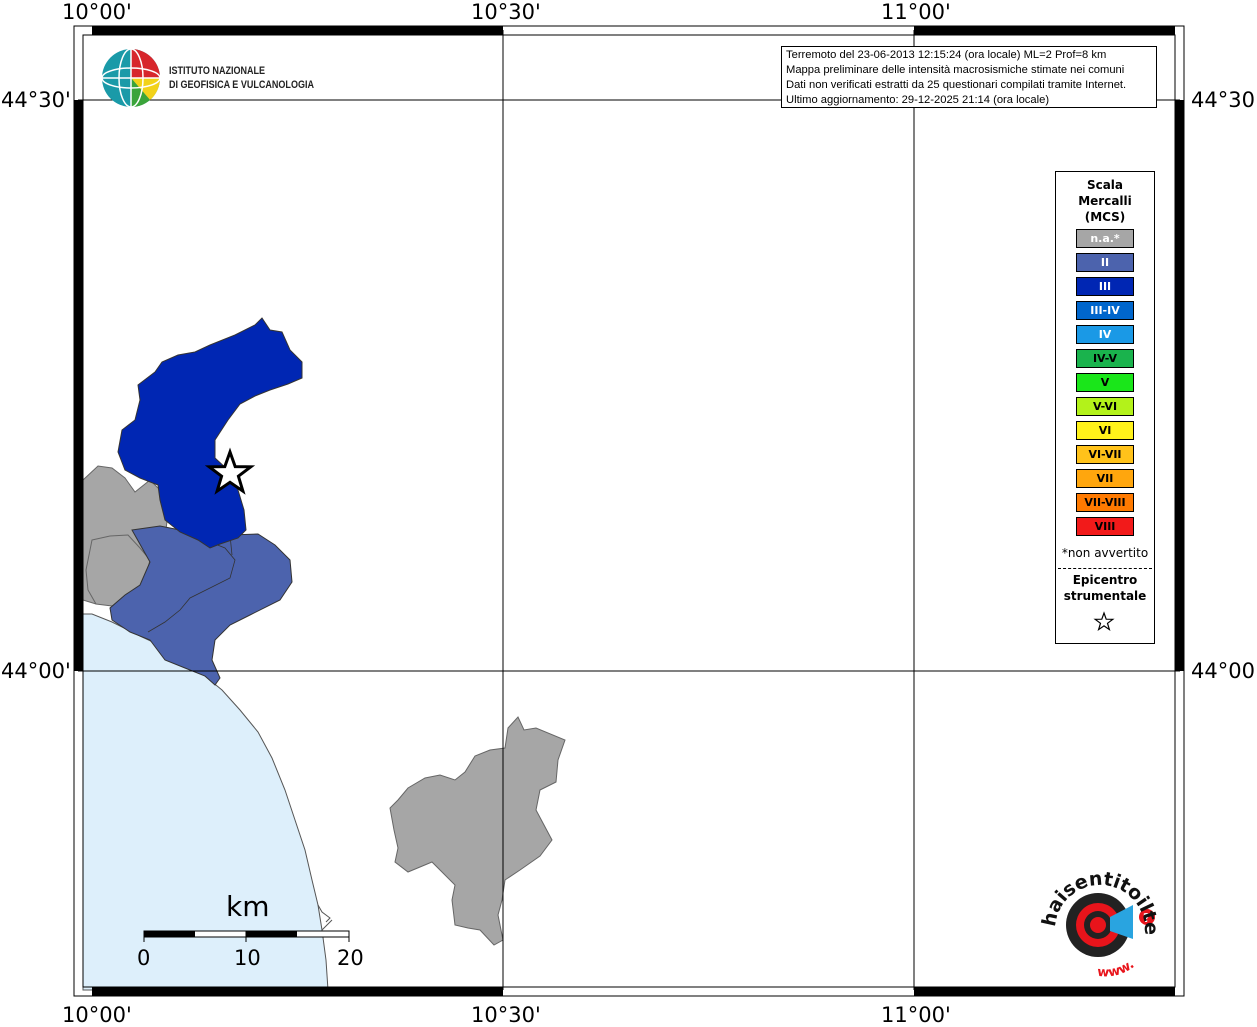 This screenshot has width=1257, height=1027. Describe the element at coordinates (217, 71) in the screenshot. I see `institute-name-line1: ISTITUTO NAZIONALE` at that location.